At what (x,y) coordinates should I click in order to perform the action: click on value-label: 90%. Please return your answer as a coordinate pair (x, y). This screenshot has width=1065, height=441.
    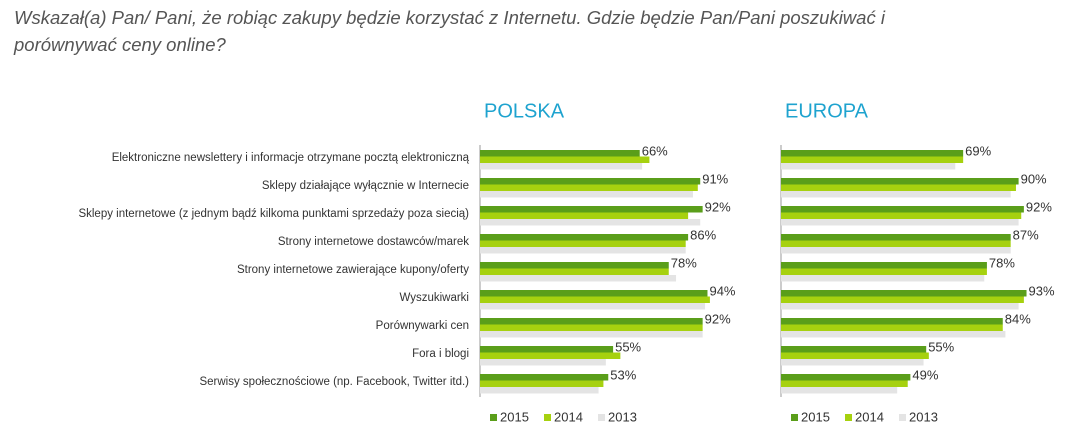
    Looking at the image, I should click on (1034, 178).